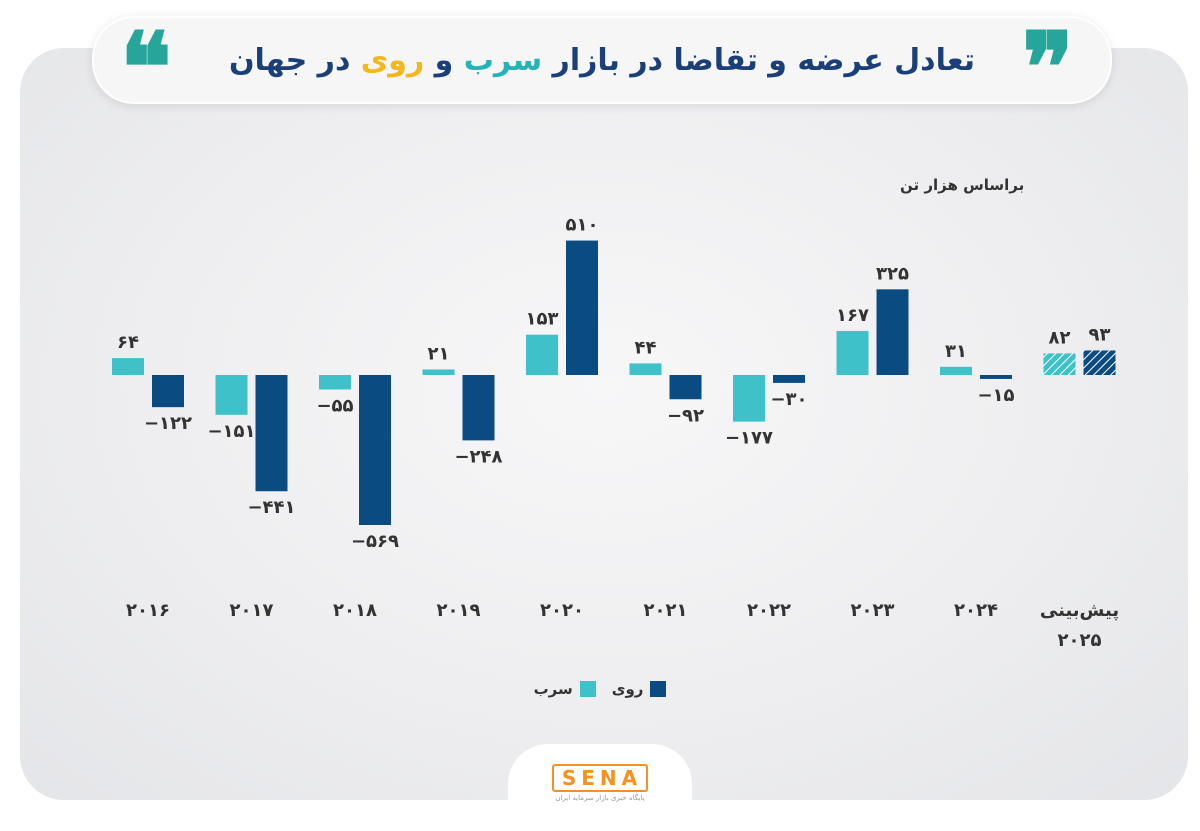  I want to click on legend-label-lead: سرب, so click(553, 689).